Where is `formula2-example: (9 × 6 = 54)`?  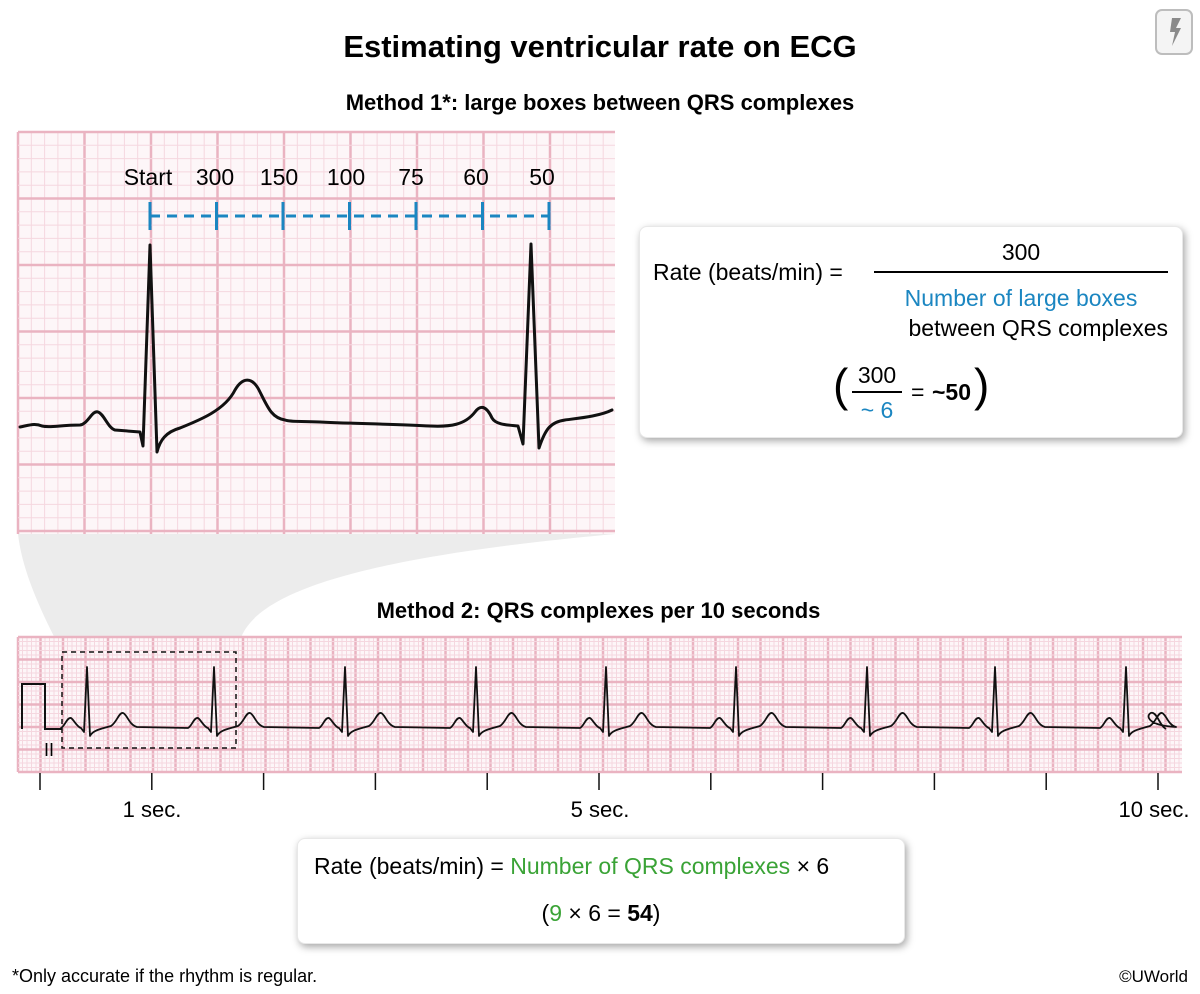
formula2-example: (9 × 6 = 54) is located at coordinates (601, 913).